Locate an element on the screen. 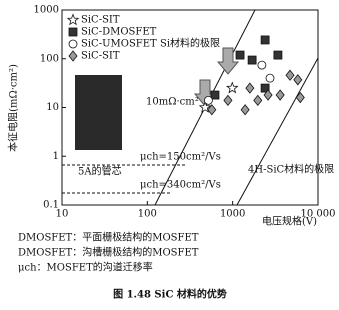 The height and width of the screenshot is (310, 339). y-tick-label: 100 is located at coordinates (49, 58).